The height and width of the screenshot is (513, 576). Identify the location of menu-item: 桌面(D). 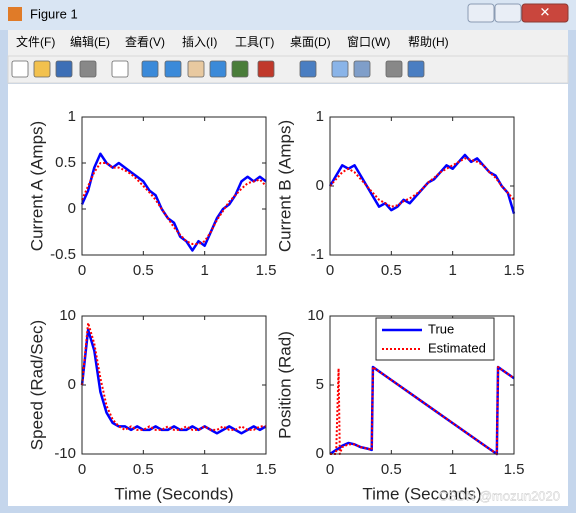
(310, 42).